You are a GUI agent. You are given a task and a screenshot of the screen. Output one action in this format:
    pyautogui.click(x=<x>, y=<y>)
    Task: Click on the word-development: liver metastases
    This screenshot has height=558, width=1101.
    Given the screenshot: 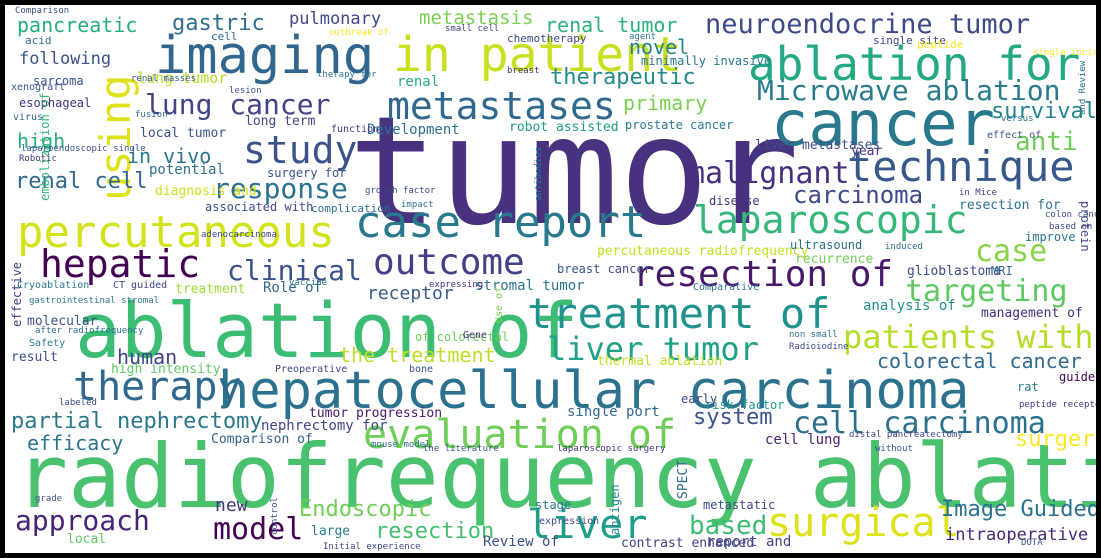 What is the action you would take?
    pyautogui.click(x=818, y=145)
    